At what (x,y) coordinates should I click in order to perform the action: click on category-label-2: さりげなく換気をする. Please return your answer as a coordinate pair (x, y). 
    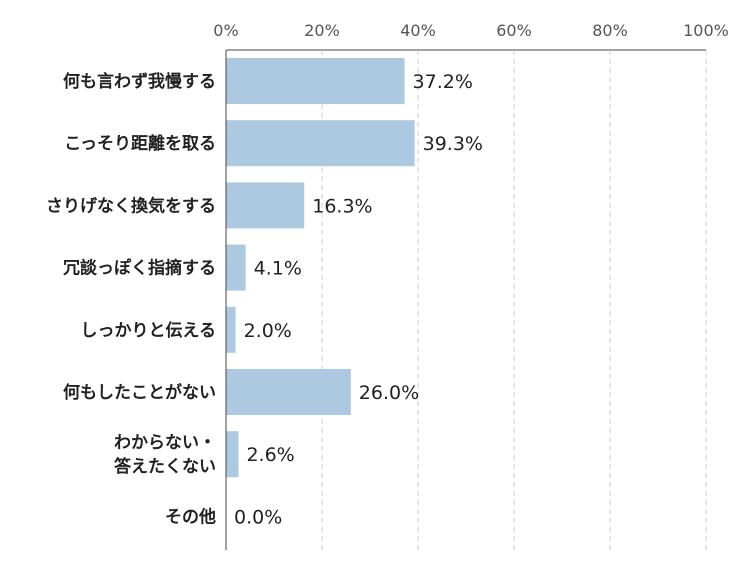
    Looking at the image, I should click on (131, 205).